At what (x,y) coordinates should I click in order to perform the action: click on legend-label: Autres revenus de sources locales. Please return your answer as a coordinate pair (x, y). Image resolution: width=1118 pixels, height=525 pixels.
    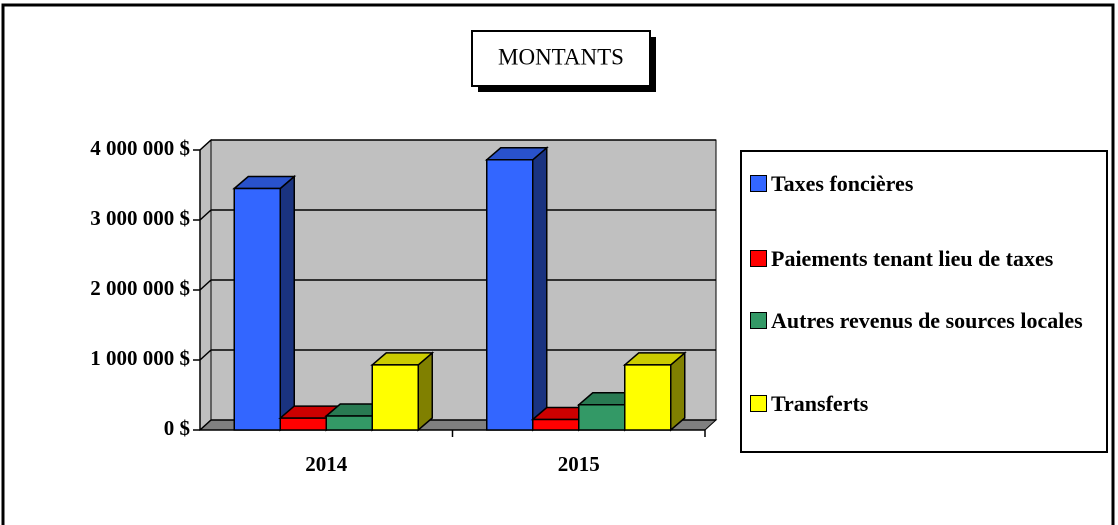
    Looking at the image, I should click on (927, 320).